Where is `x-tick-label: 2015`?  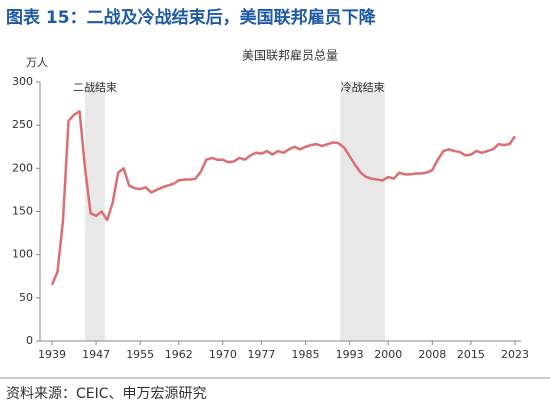
x-tick-label: 2015 is located at coordinates (471, 354).